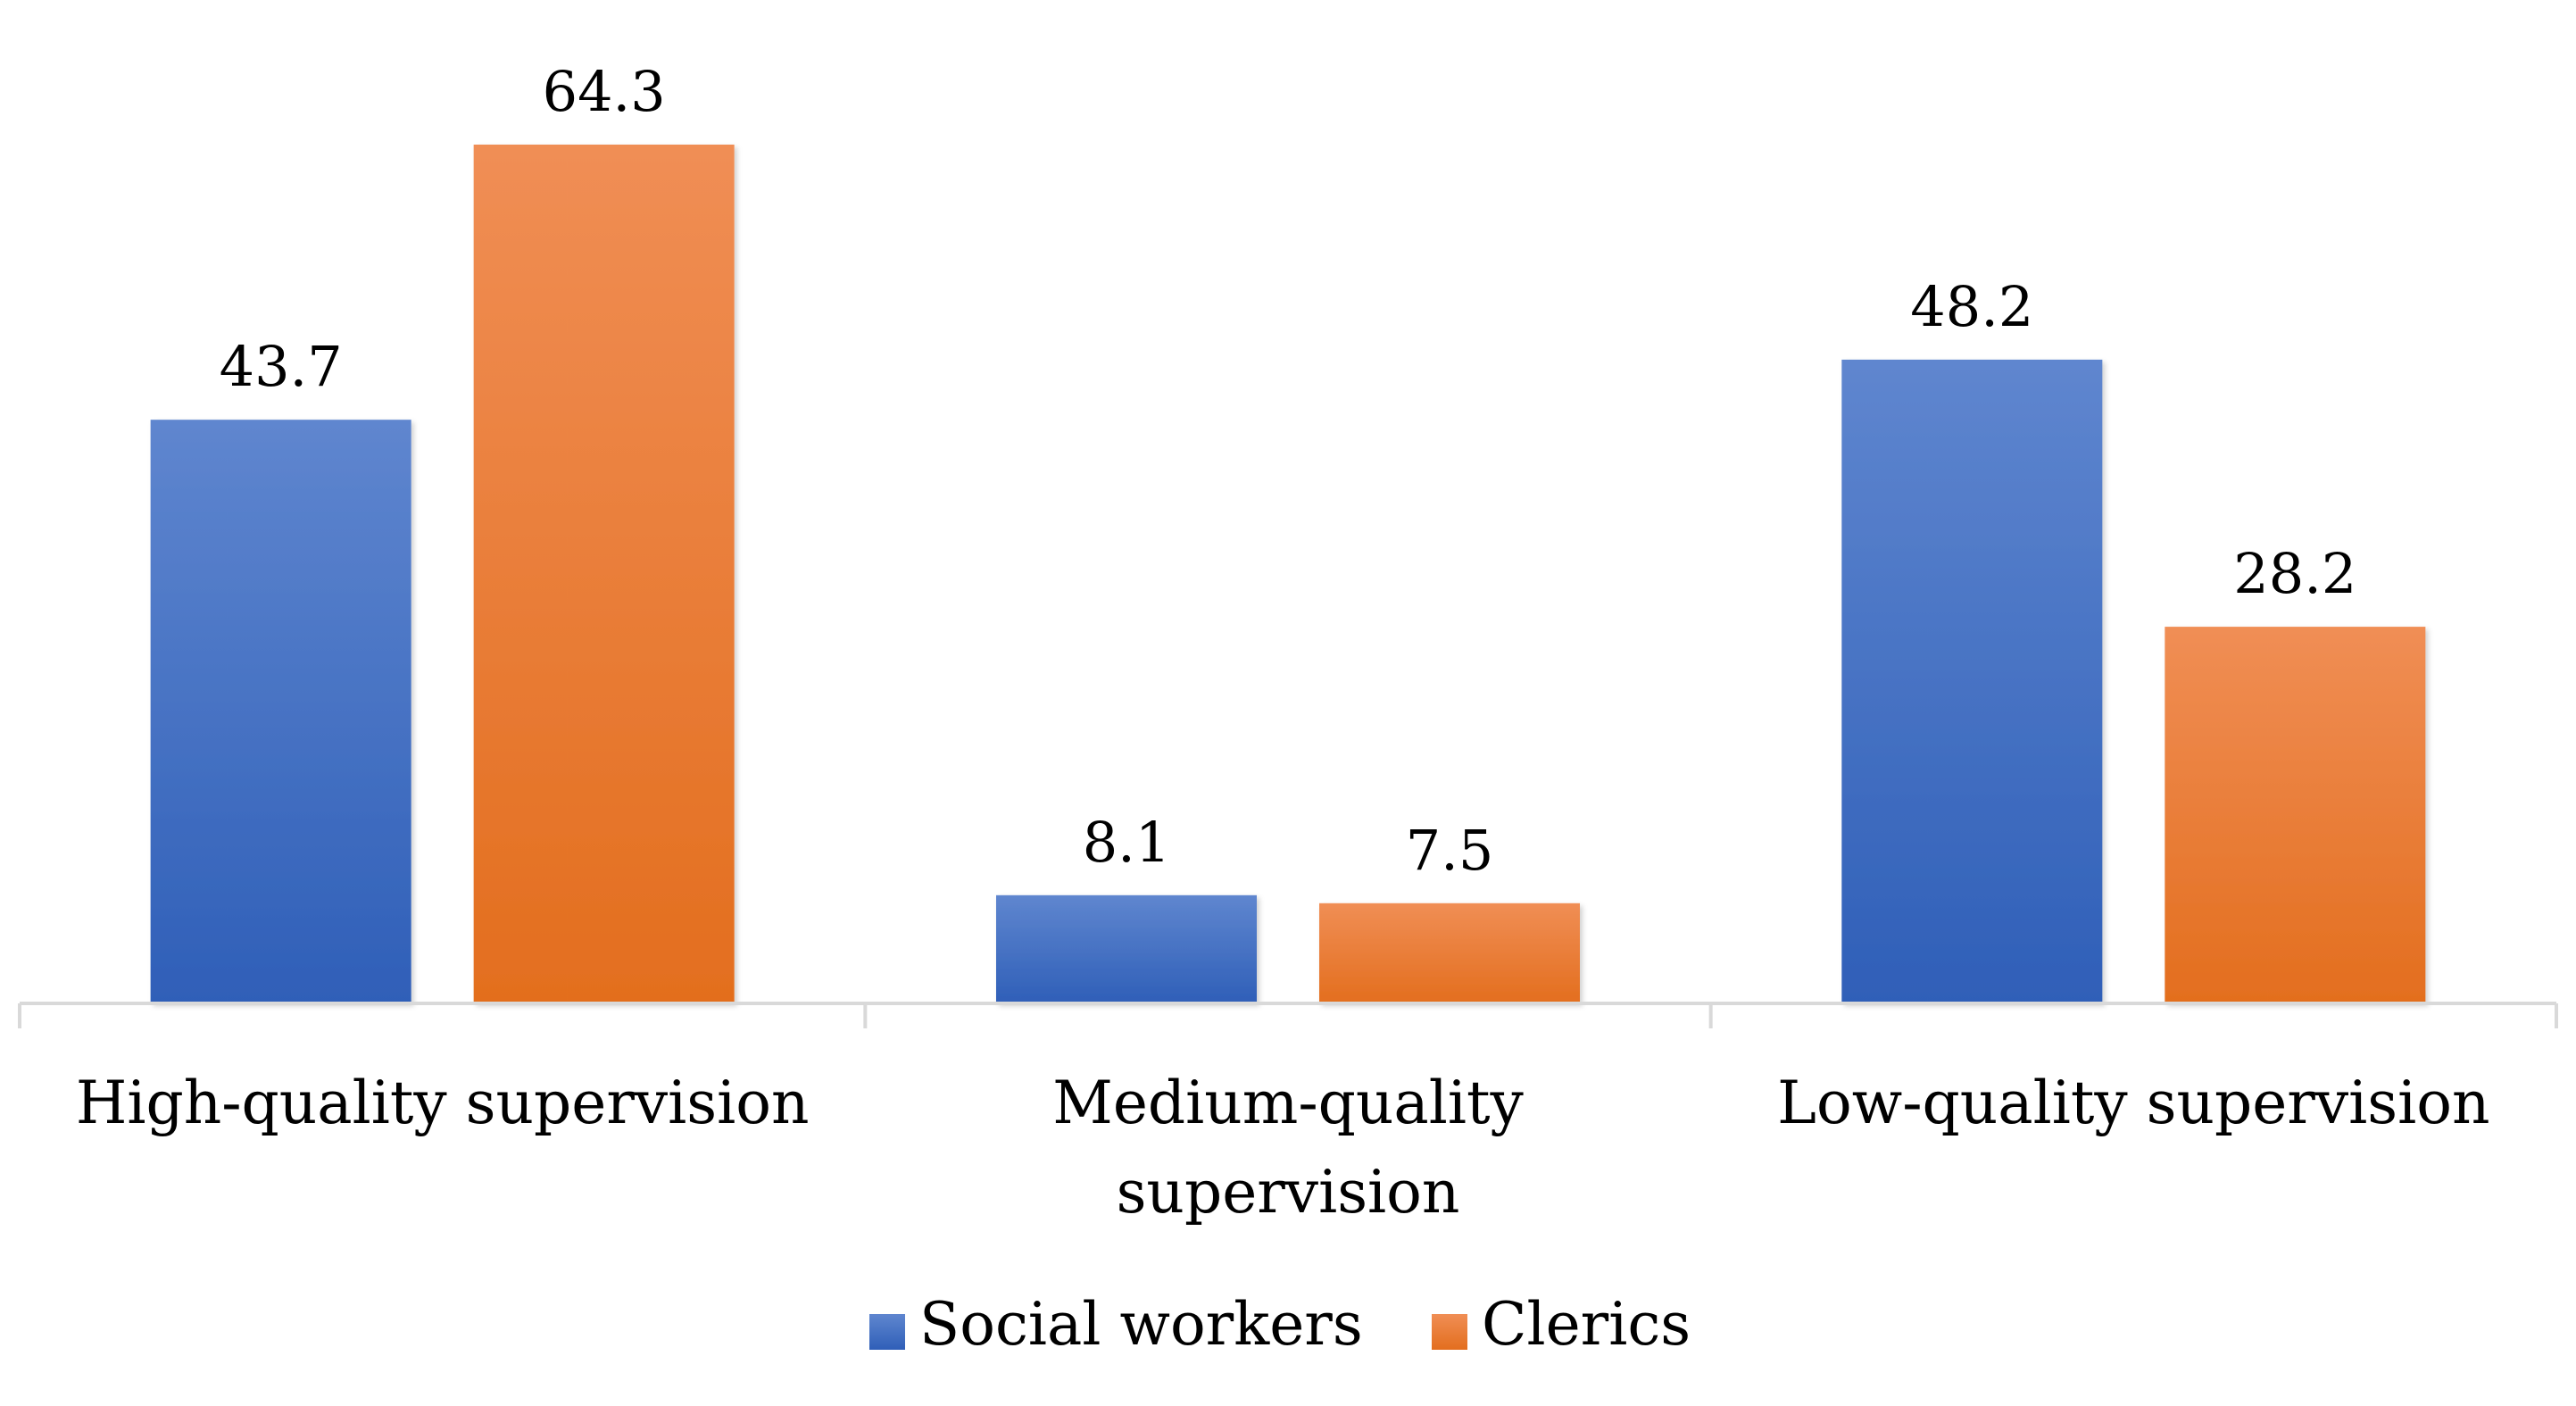 The image size is (2576, 1406). I want to click on data-label: 8.1, so click(1127, 842).